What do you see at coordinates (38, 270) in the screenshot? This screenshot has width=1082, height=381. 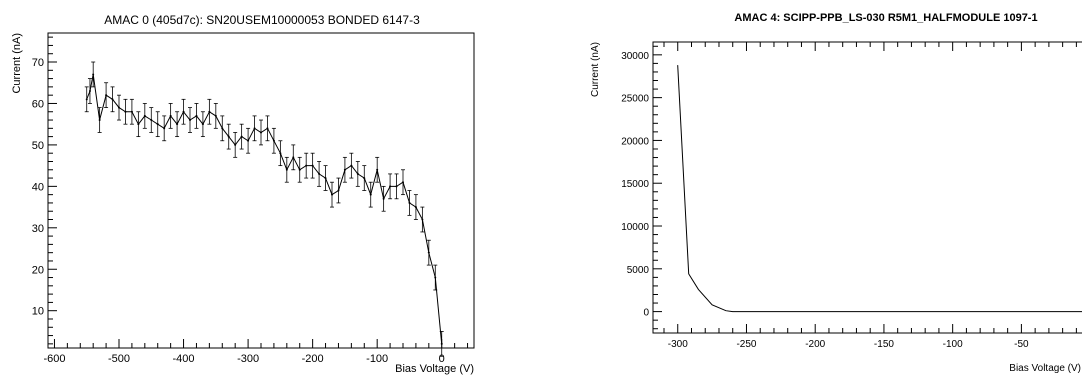 I see `y-tick-label: 20` at bounding box center [38, 270].